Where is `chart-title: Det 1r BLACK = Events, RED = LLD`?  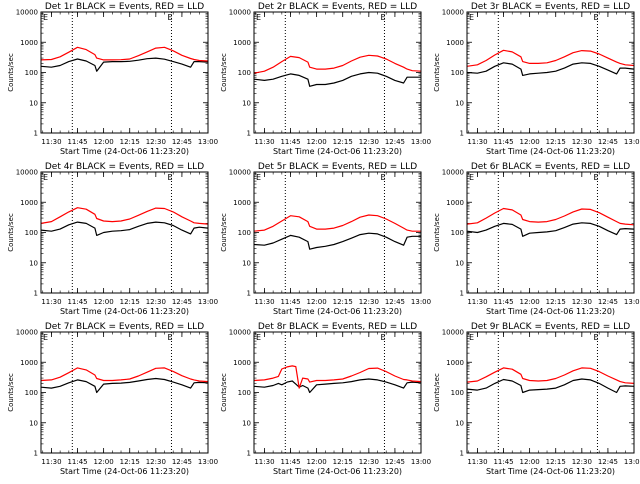
chart-title: Det 1r BLACK = Events, RED = LLD is located at coordinates (124, 7).